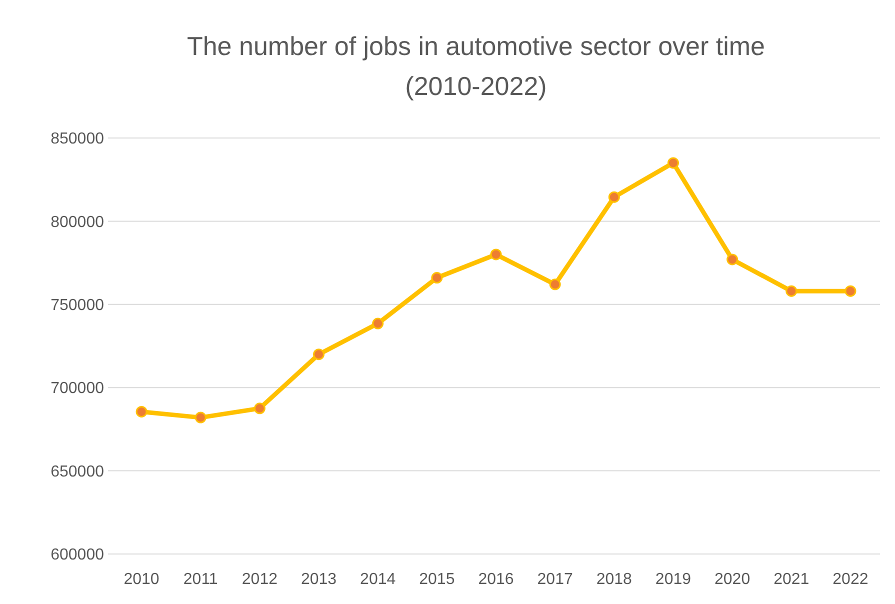  What do you see at coordinates (850, 579) in the screenshot?
I see `x-tick-label: 2022` at bounding box center [850, 579].